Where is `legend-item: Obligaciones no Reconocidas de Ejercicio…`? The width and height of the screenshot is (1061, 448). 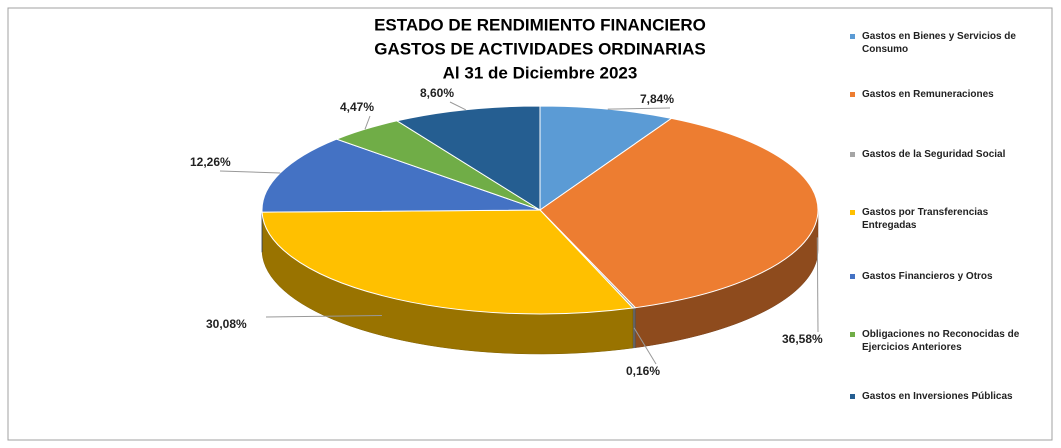 legend-item: Obligaciones no Reconocidas de Ejercicio… is located at coordinates (945, 341).